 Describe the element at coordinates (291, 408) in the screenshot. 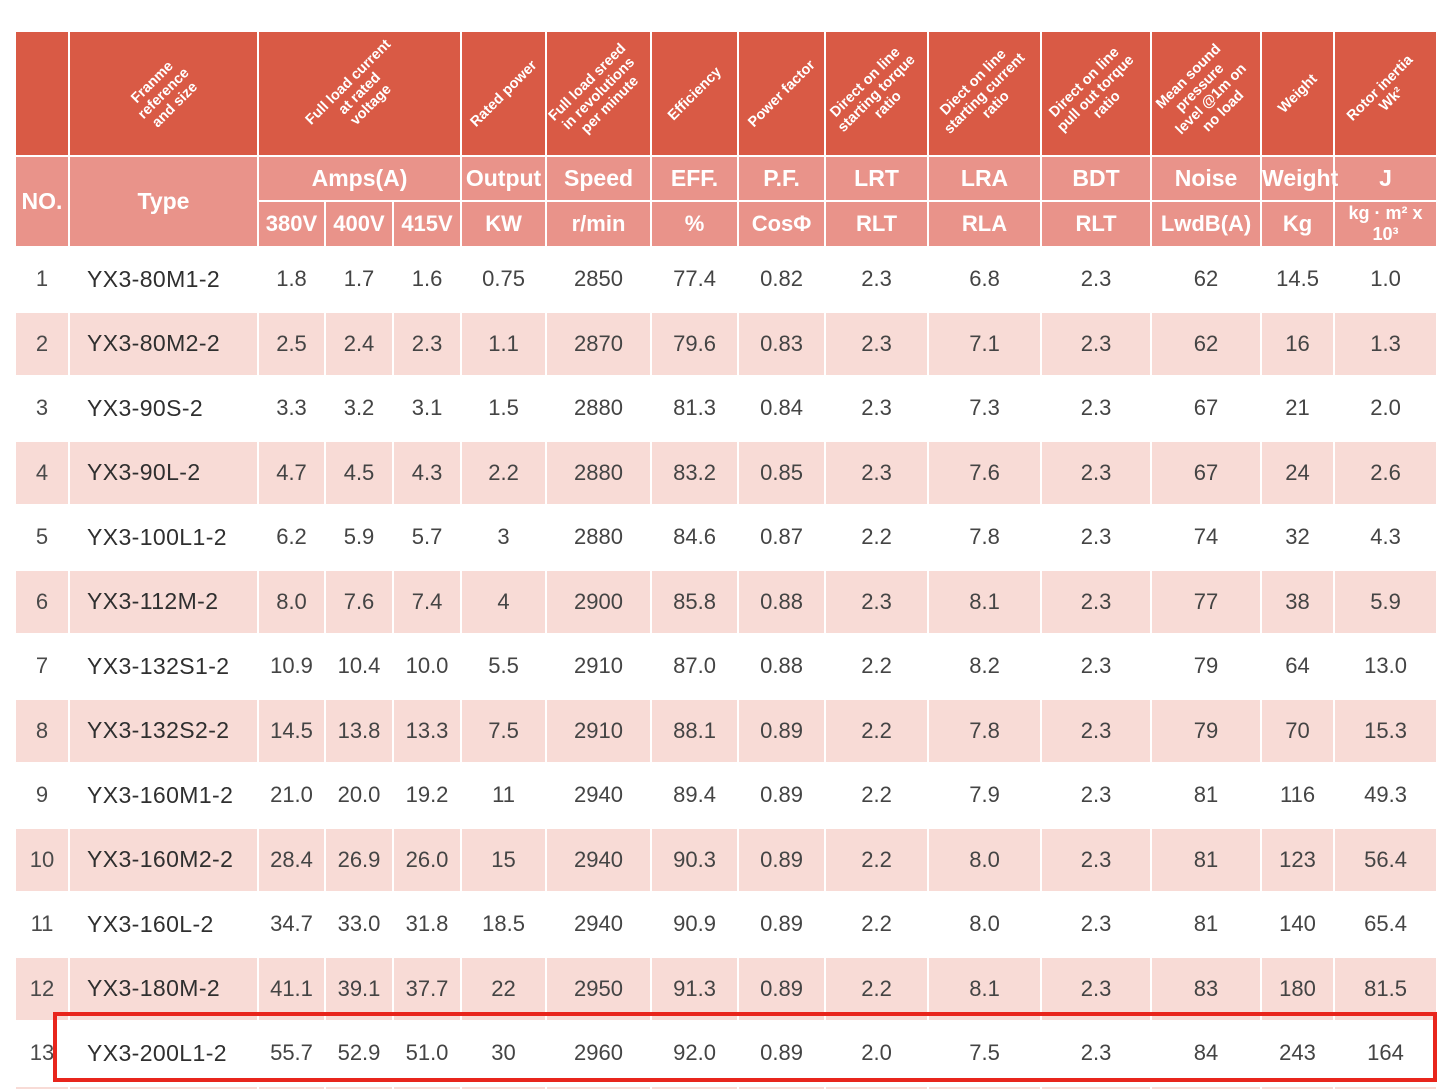

I see `value-cell: 3.3` at that location.